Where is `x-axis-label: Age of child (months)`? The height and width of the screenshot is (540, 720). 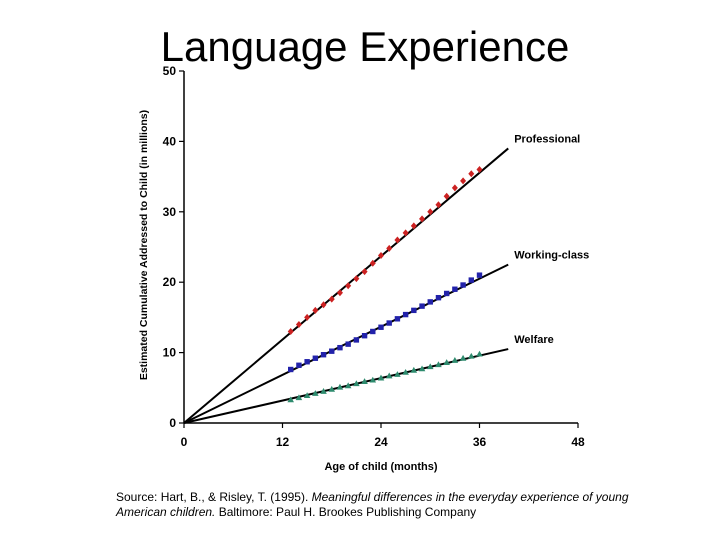
x-axis-label: Age of child (months) is located at coordinates (380, 467).